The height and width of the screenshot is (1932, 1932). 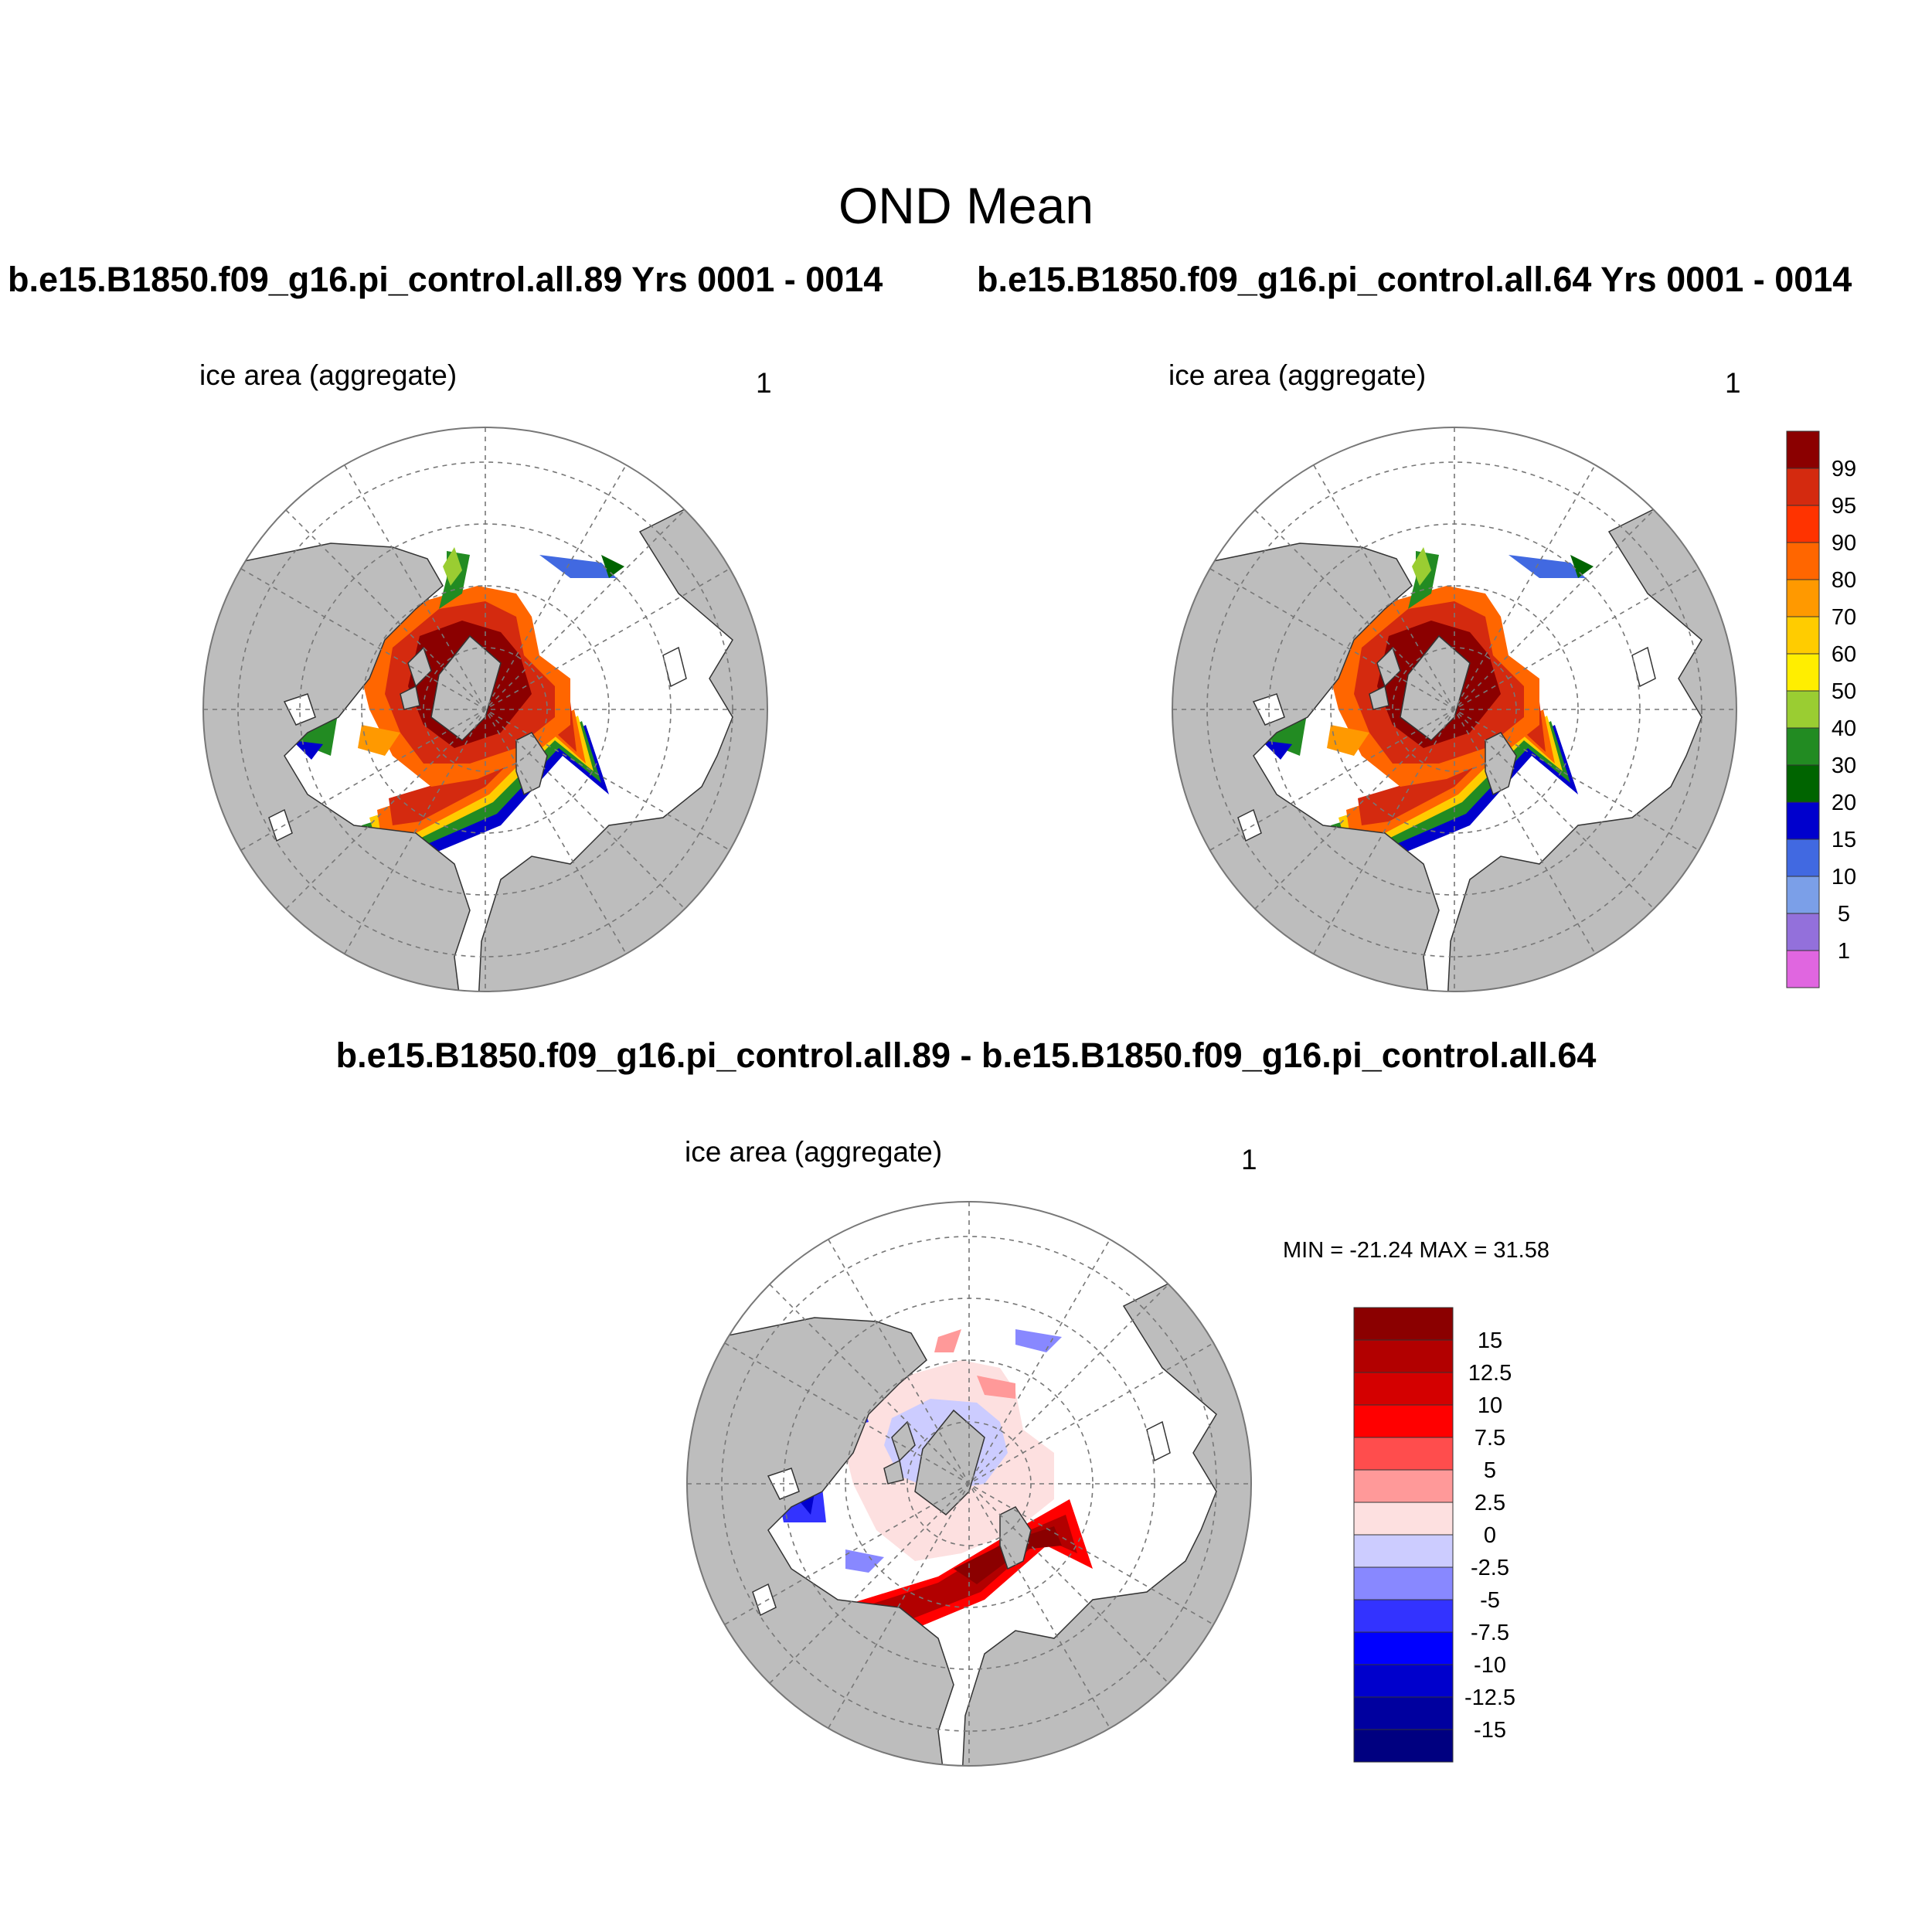 What do you see at coordinates (1733, 383) in the screenshot?
I see `panel2-level-label: 1` at bounding box center [1733, 383].